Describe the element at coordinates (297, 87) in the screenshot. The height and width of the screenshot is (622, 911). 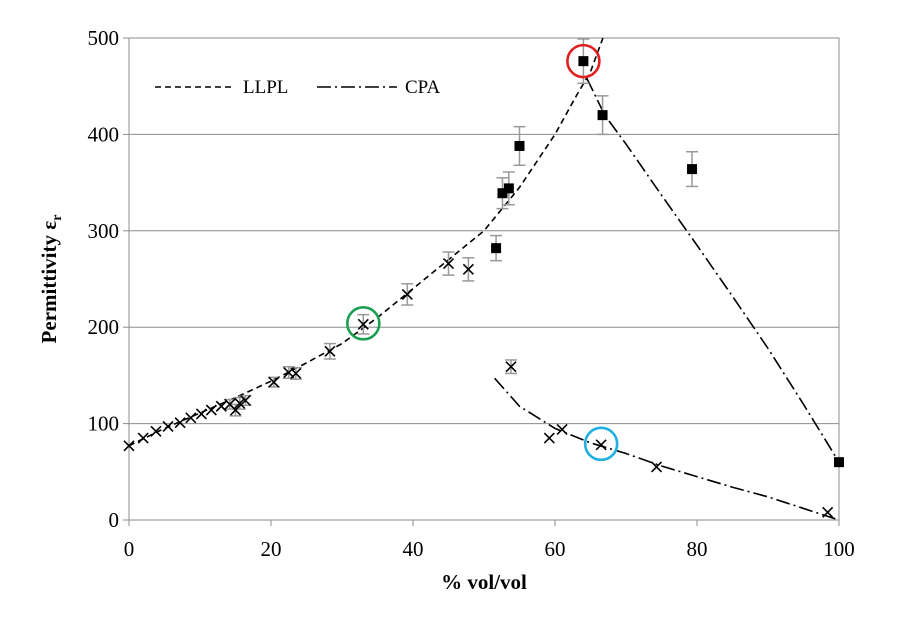
I see `legend: LLPL CPA` at that location.